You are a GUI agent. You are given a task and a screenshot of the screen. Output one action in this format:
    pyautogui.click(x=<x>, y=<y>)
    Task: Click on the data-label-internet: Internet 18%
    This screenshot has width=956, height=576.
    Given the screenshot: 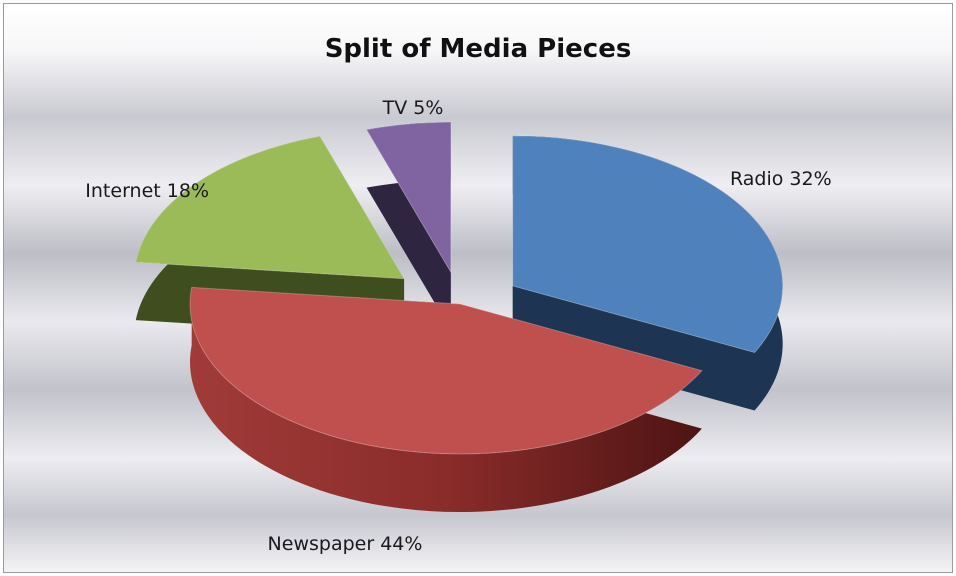 What is the action you would take?
    pyautogui.click(x=147, y=191)
    